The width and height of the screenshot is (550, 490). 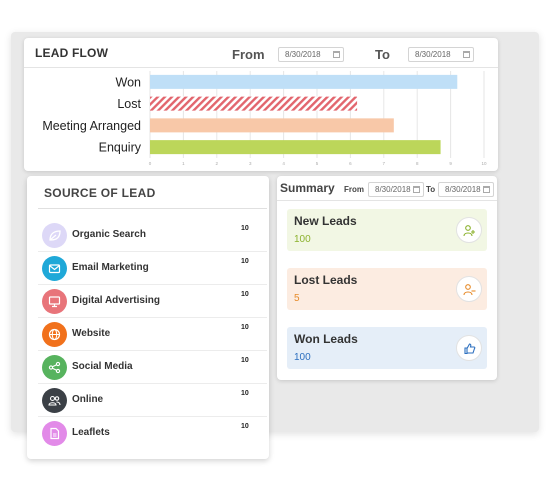 What do you see at coordinates (450, 163) in the screenshot?
I see `x-tick-label: 9` at bounding box center [450, 163].